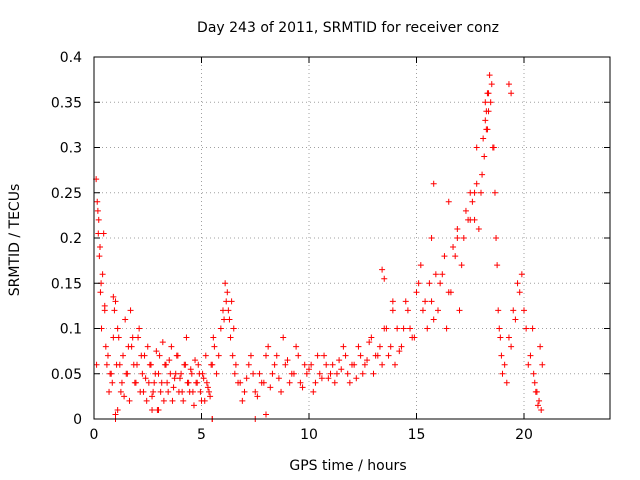 Image resolution: width=640 pixels, height=480 pixels. Describe the element at coordinates (15, 240) in the screenshot. I see `y-axis-label: SRMTID / TECUs` at that location.